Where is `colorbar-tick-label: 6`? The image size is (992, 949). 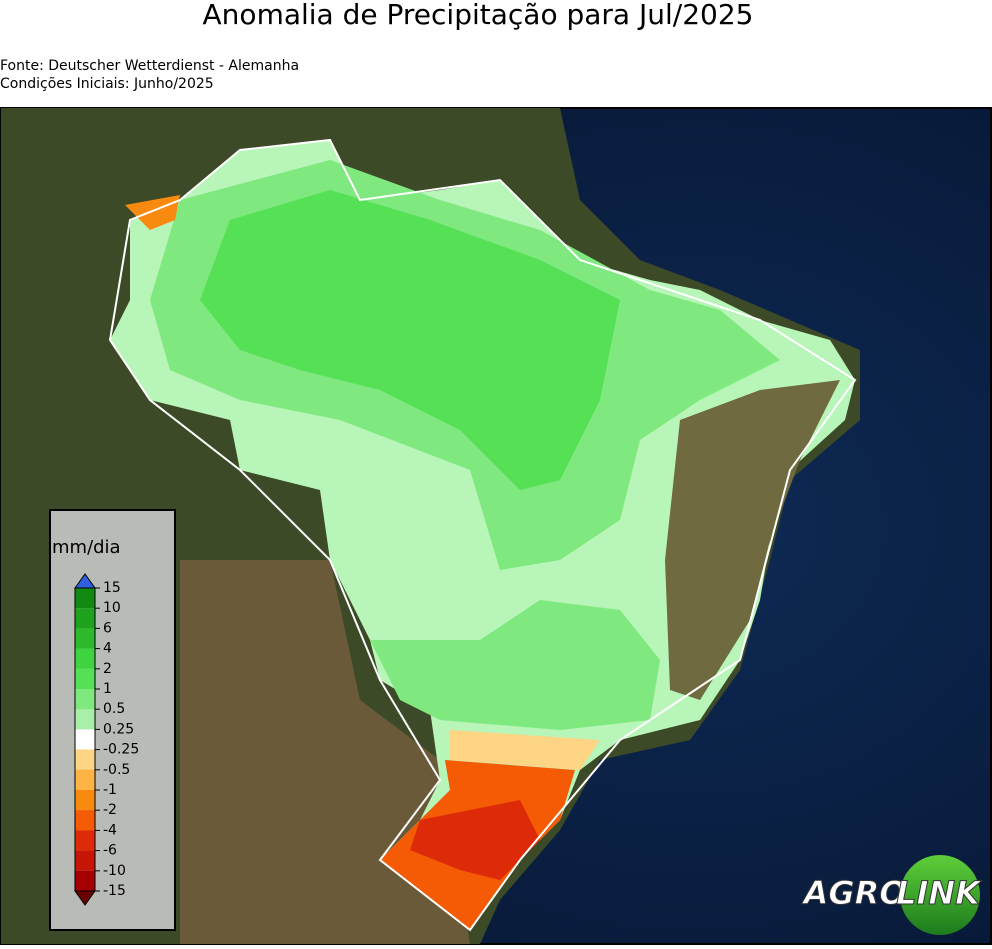 colorbar-tick-label: 6 is located at coordinates (107, 628).